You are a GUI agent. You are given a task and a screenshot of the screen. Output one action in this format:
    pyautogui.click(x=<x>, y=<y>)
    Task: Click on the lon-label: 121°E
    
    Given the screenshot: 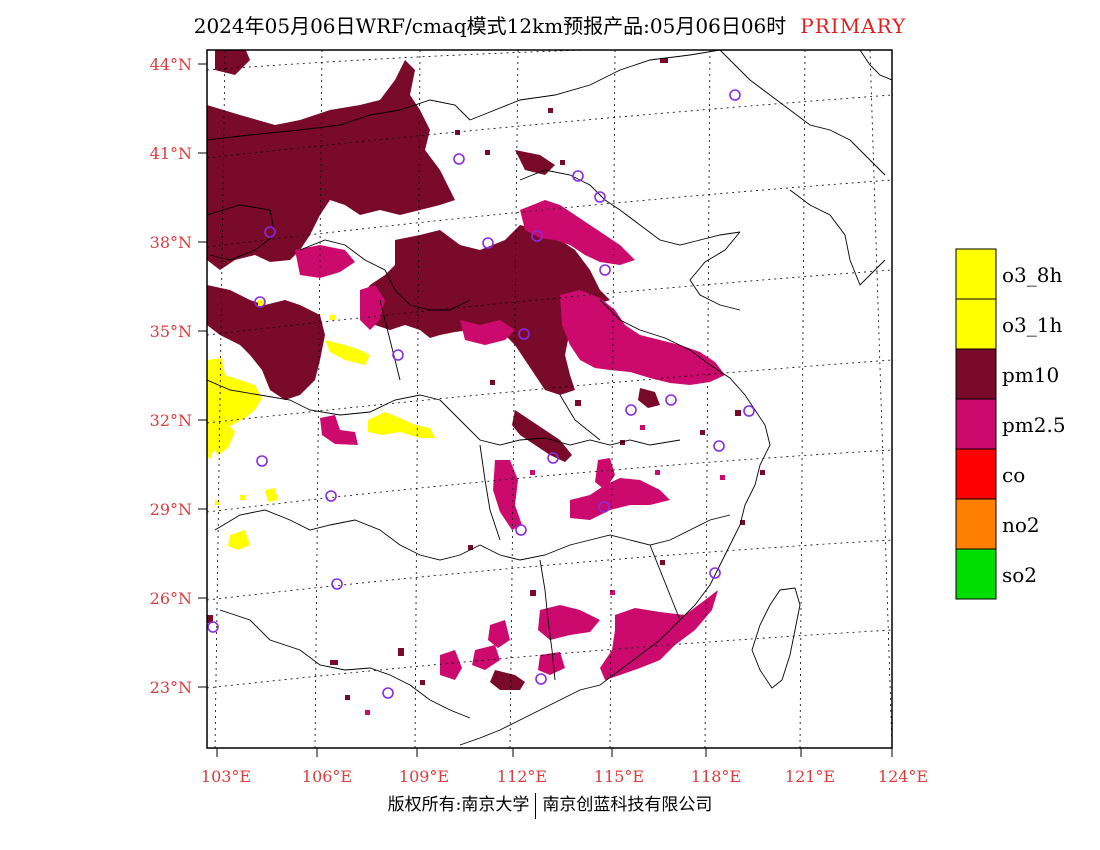 What is the action you would take?
    pyautogui.click(x=810, y=776)
    